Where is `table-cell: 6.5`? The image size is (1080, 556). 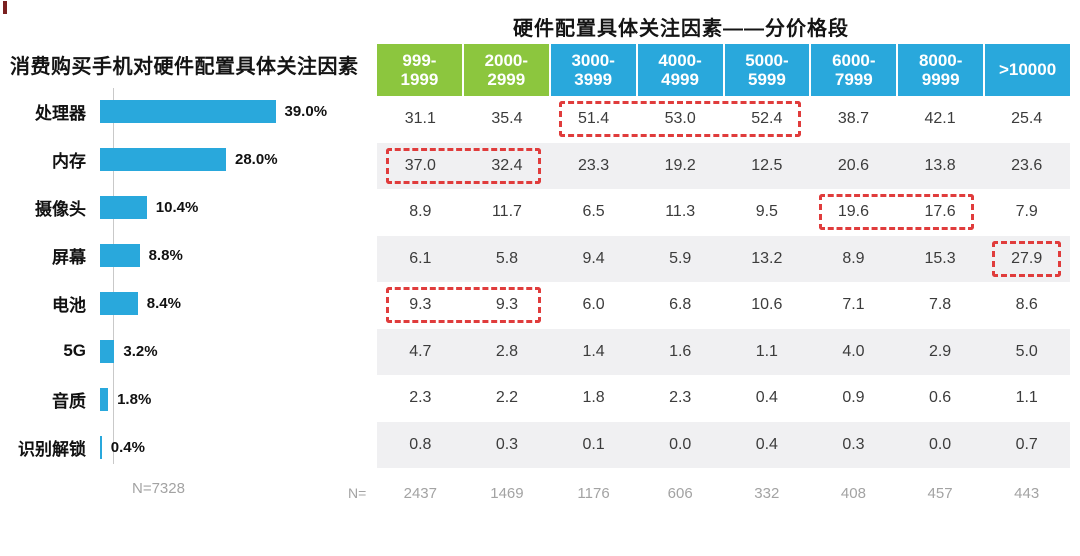 table-cell: 6.5 is located at coordinates (593, 212).